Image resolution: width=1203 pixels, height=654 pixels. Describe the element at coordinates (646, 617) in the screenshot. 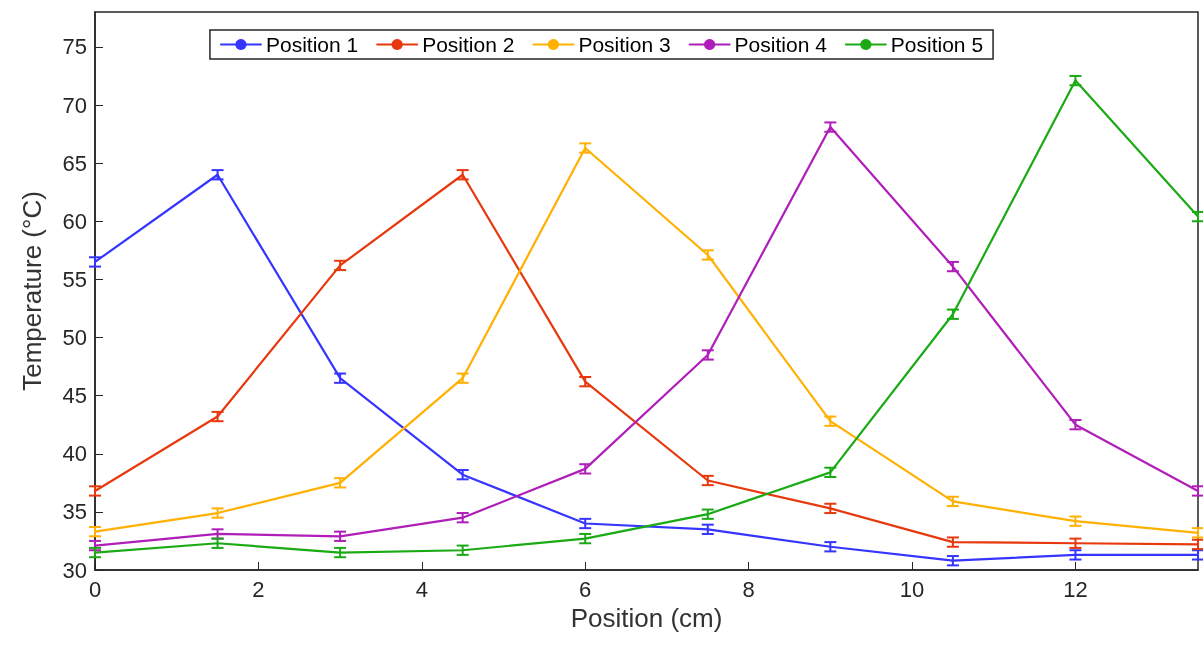

I see `x-axis-title: Position (cm)` at that location.